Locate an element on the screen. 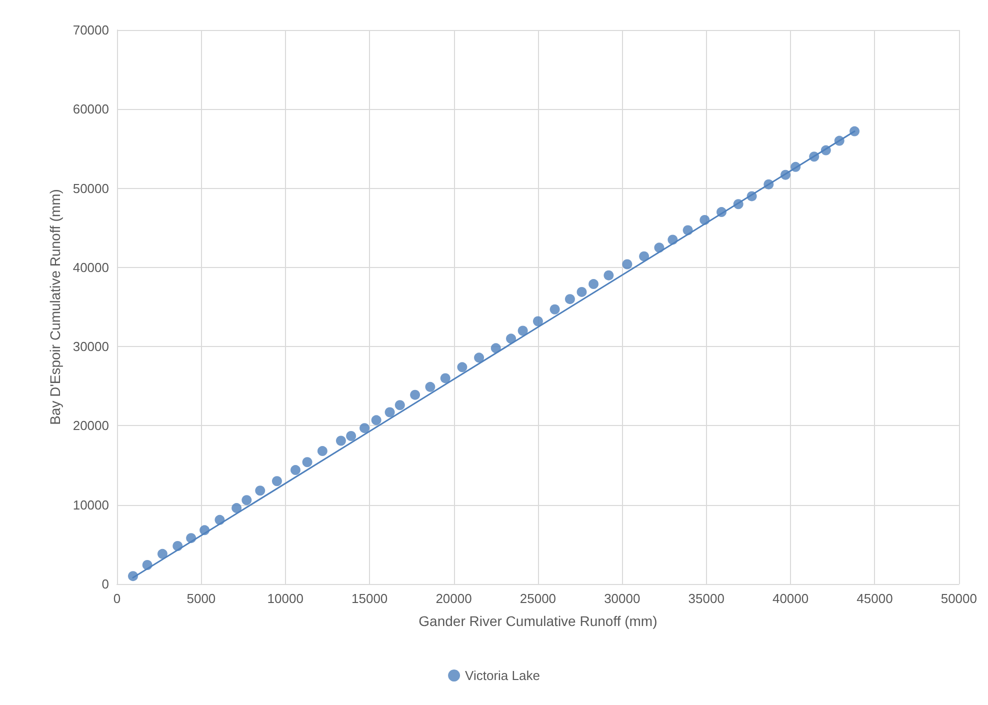 The height and width of the screenshot is (705, 988). y-tick-label: 70000 is located at coordinates (90, 30).